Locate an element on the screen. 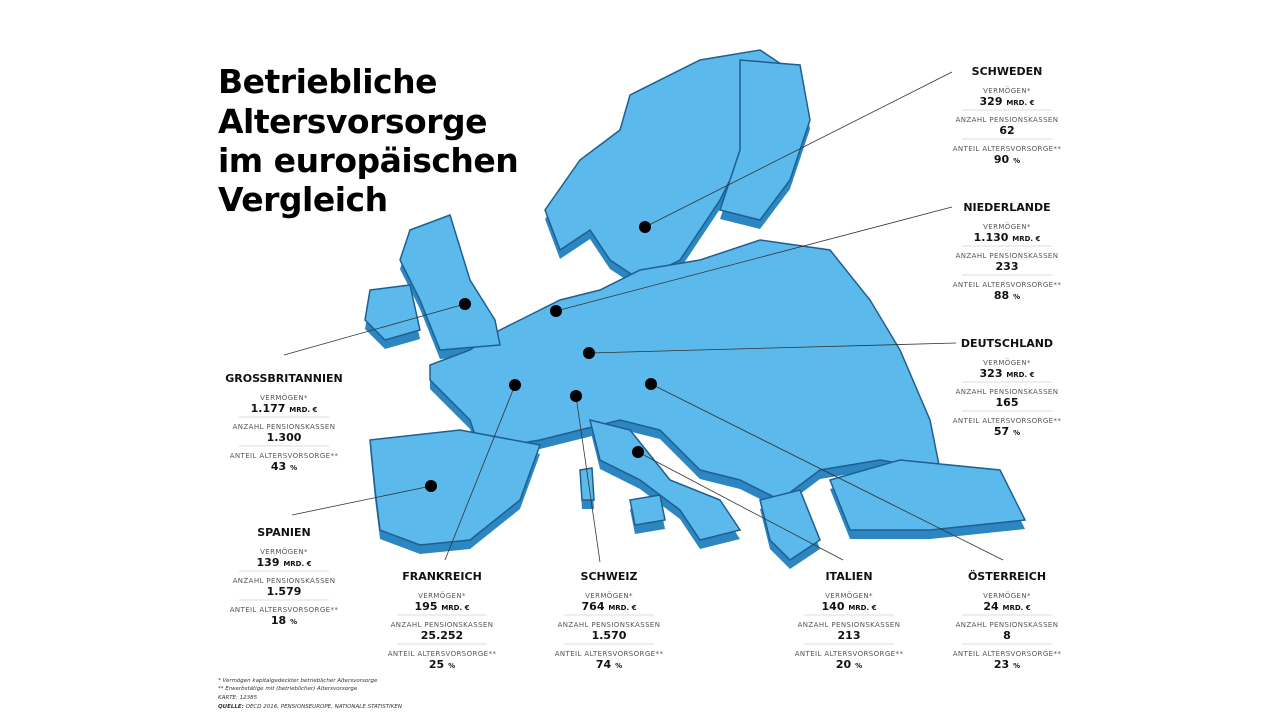  country-name: NIEDERLANDE is located at coordinates (1006, 207).